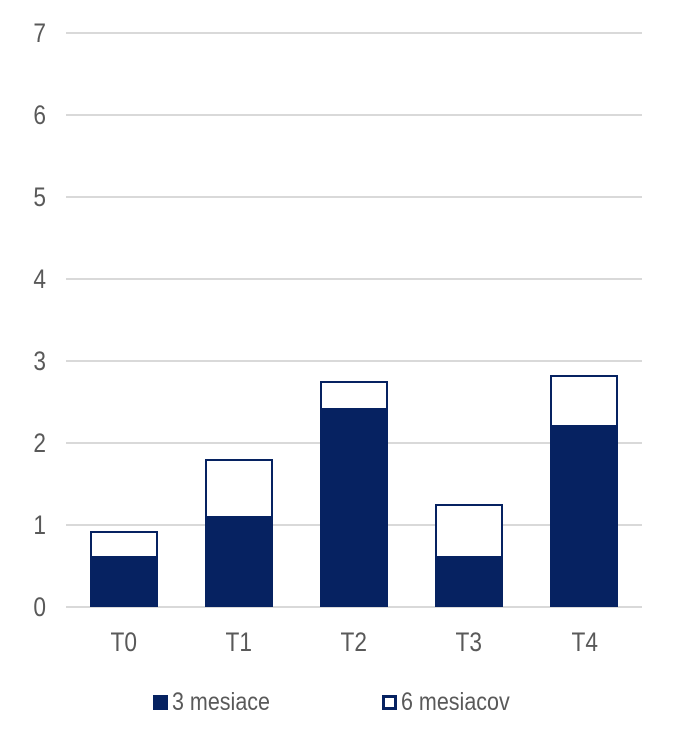 The height and width of the screenshot is (732, 680). What do you see at coordinates (584, 642) in the screenshot?
I see `x-tick-label-t4: T4` at bounding box center [584, 642].